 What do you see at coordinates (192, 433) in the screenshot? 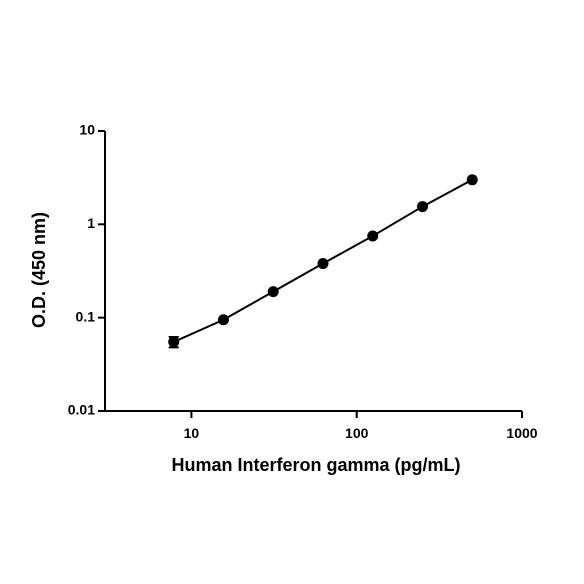
I see `x-tick-label: 10` at bounding box center [192, 433].